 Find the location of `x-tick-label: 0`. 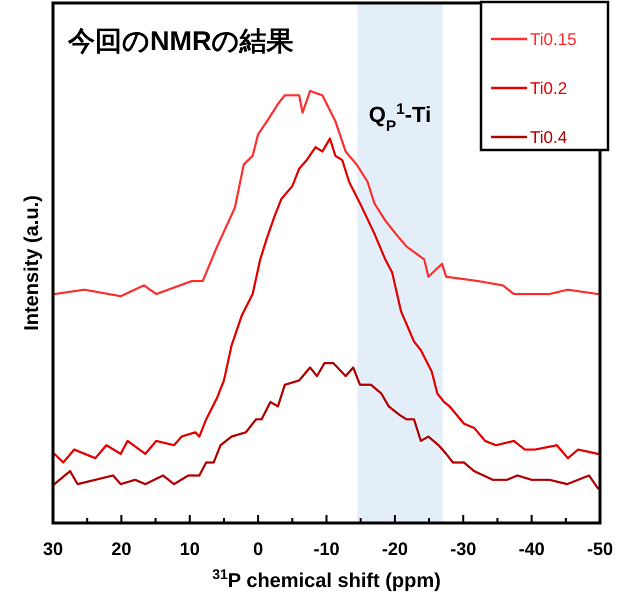

x-tick-label: 0 is located at coordinates (258, 549).